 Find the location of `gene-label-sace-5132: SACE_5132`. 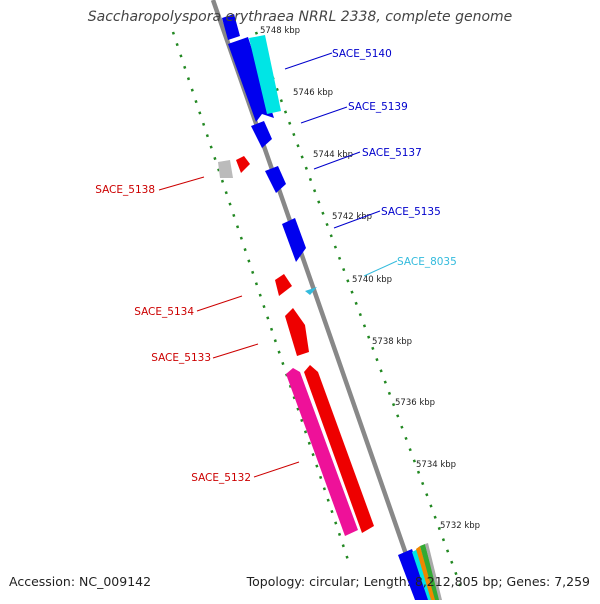

gene-label-sace-5132: SACE_5132 is located at coordinates (221, 478).